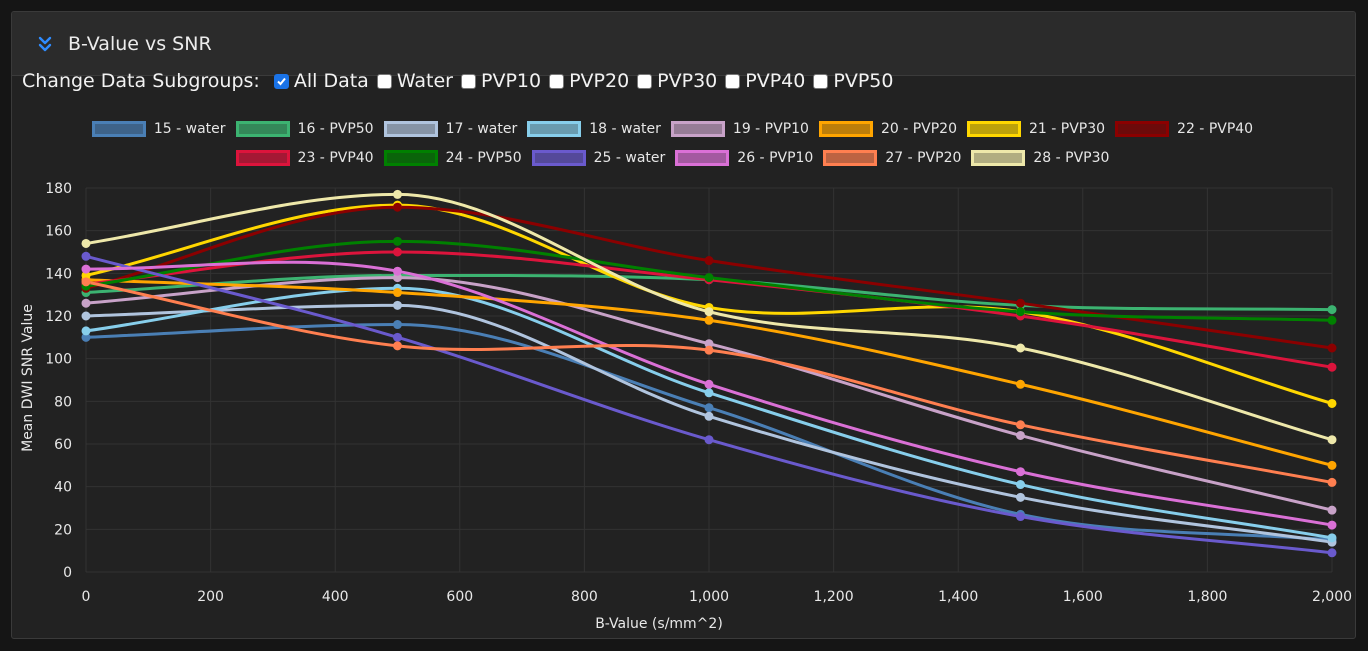 This screenshot has height=651, width=1368. I want to click on legend-label: 28 - PVP30, so click(1071, 157).